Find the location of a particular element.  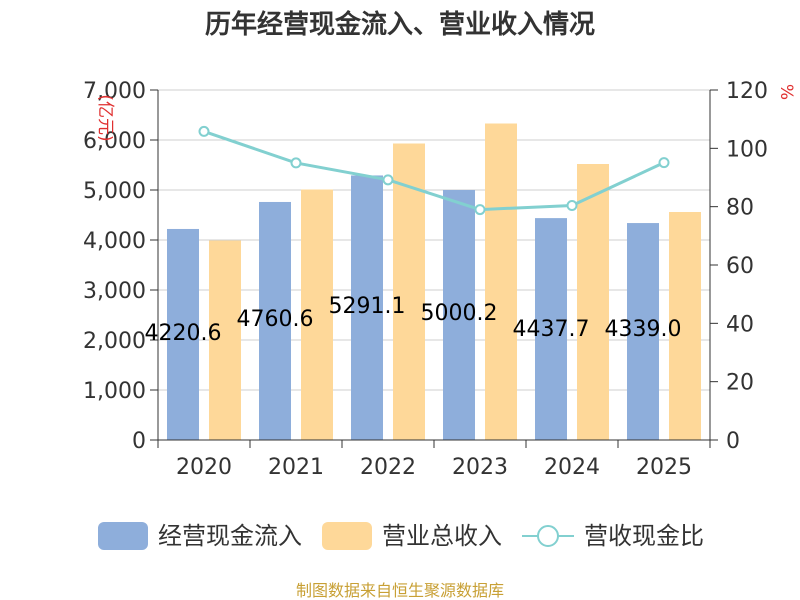

chart-title: 历年经营现金流入、营业收入情况 is located at coordinates (400, 24).